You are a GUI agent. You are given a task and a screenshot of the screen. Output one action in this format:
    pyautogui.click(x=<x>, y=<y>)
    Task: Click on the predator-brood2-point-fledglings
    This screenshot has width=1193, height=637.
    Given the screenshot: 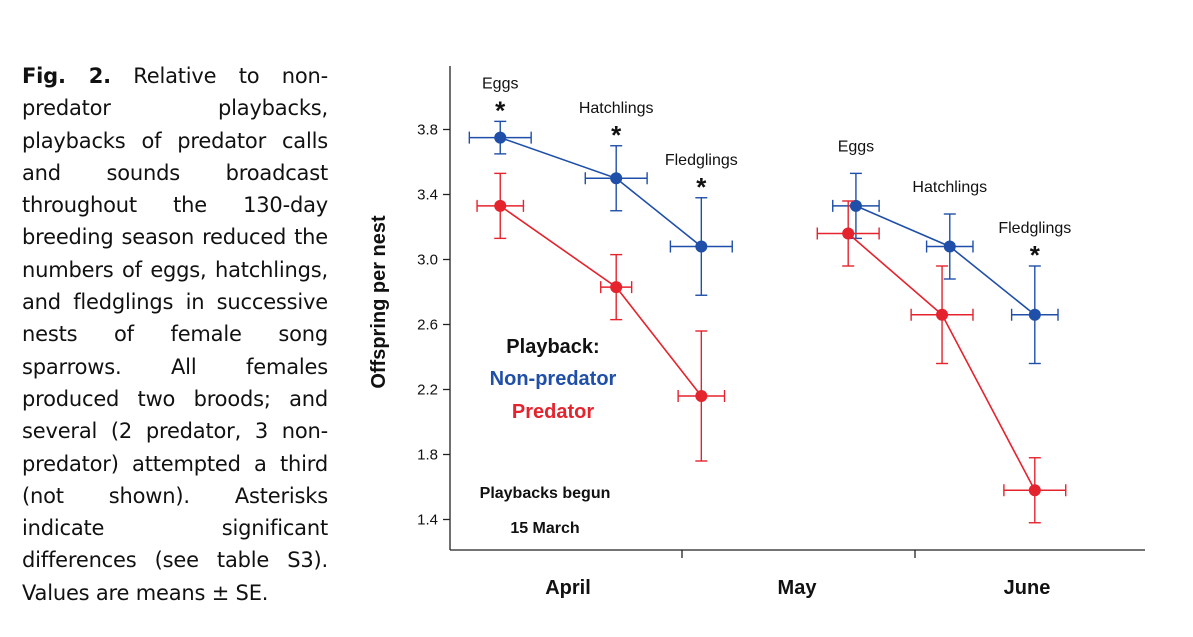 What is the action you would take?
    pyautogui.click(x=1035, y=490)
    